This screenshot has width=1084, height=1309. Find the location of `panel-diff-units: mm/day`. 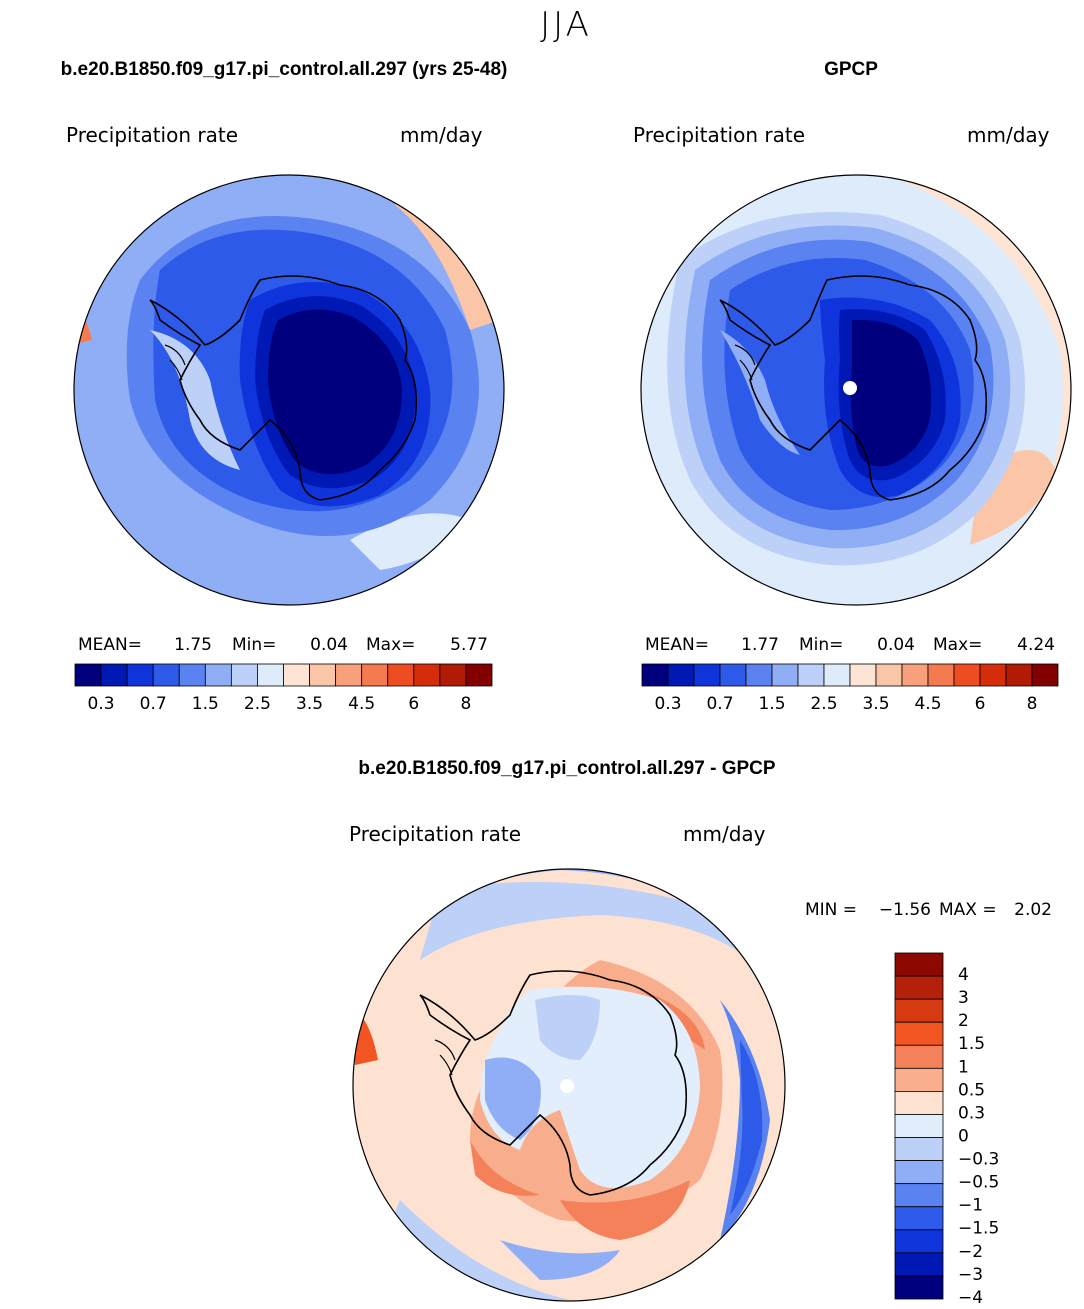

panel-diff-units: mm/day is located at coordinates (724, 834).